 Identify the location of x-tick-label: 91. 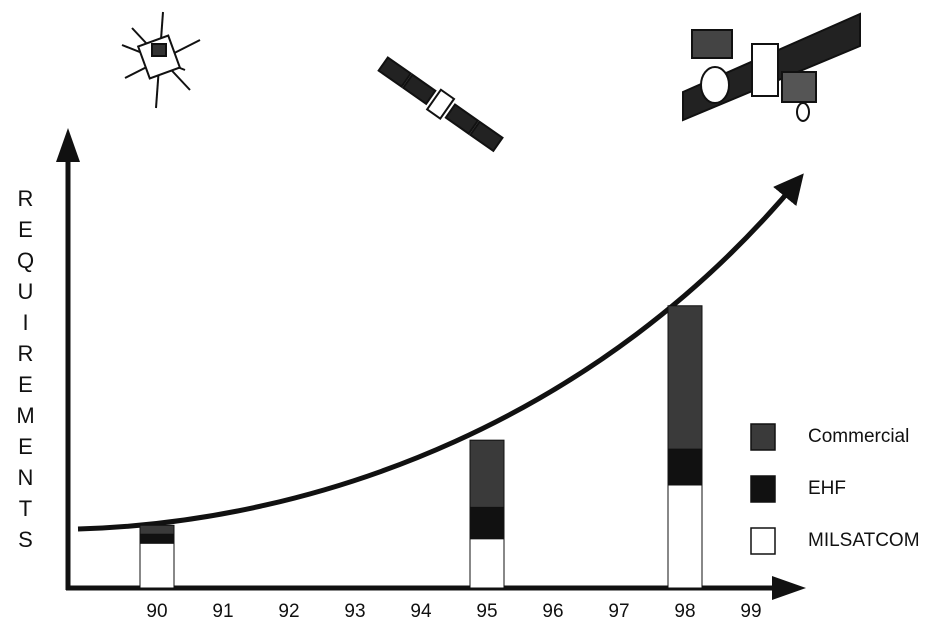
(222, 611).